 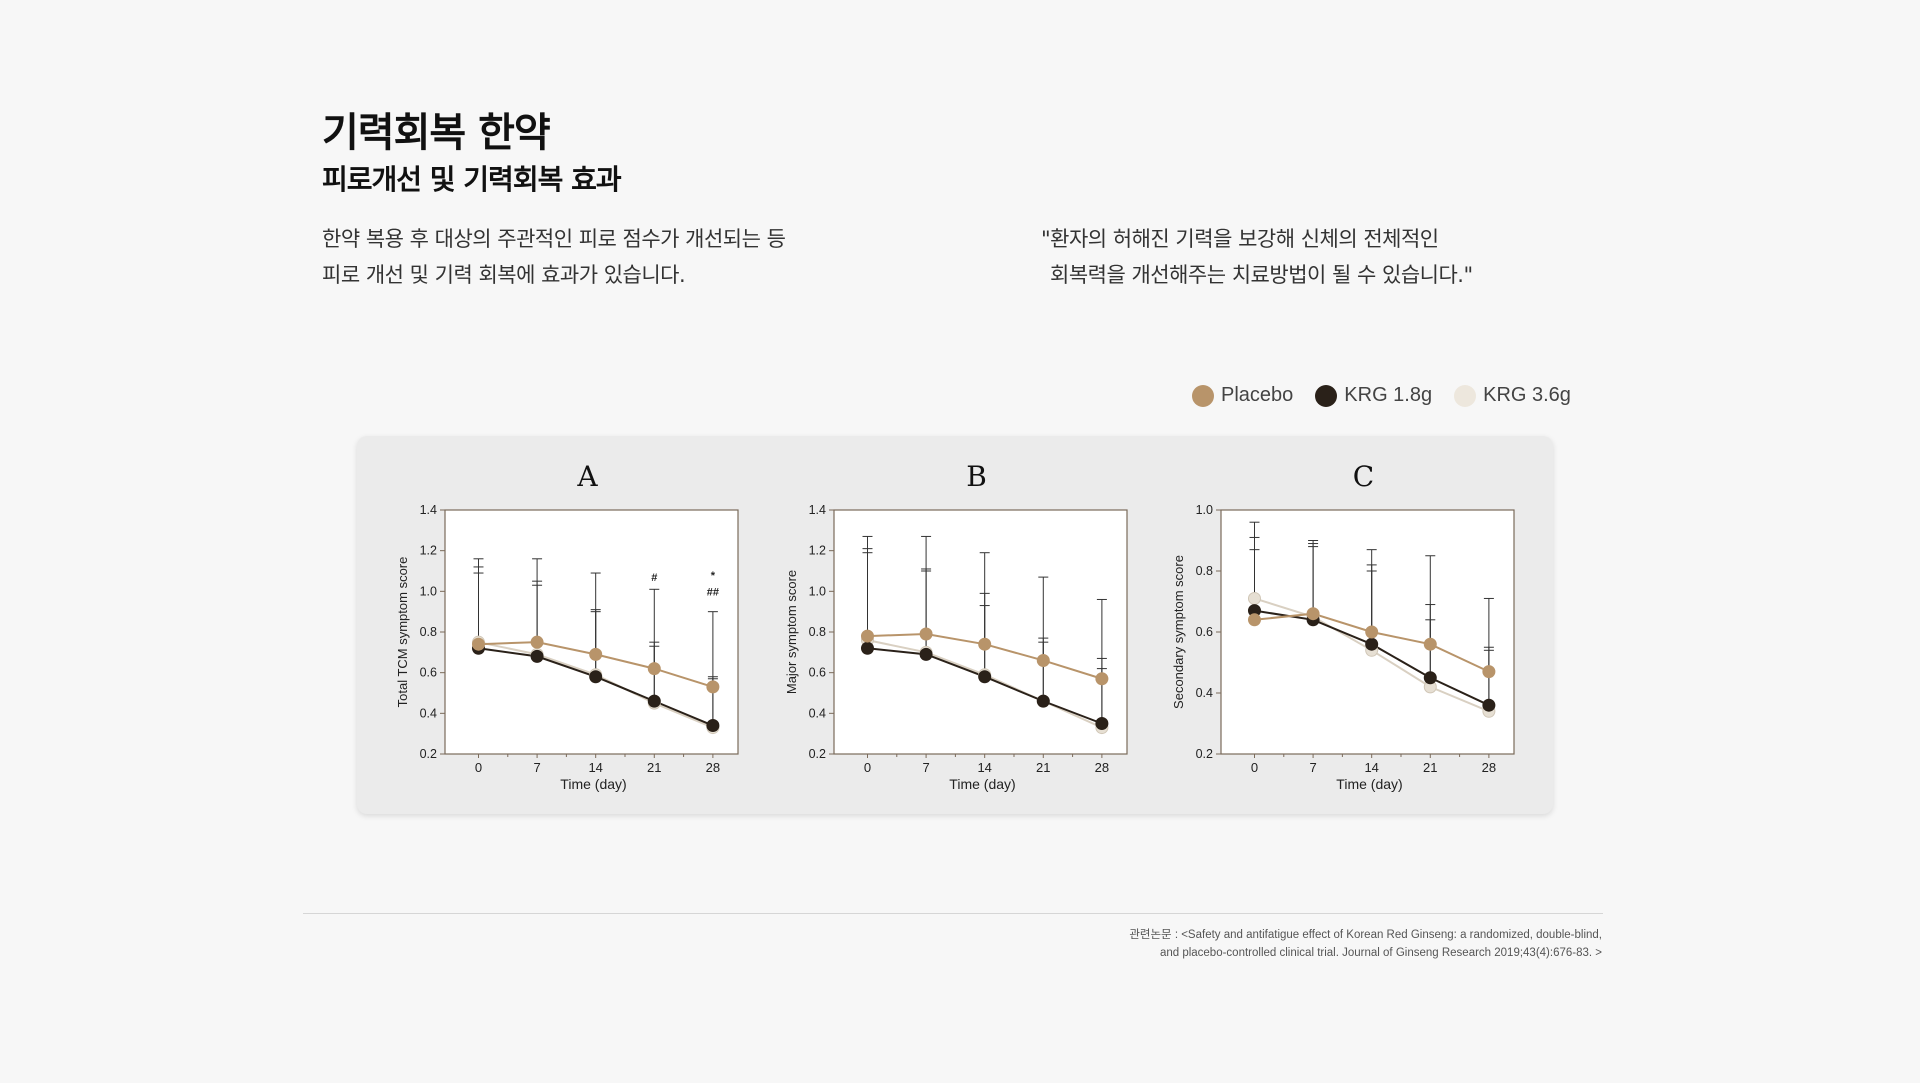 I want to click on legend-item-krg36: KRG 3.6g, so click(x=1512, y=395).